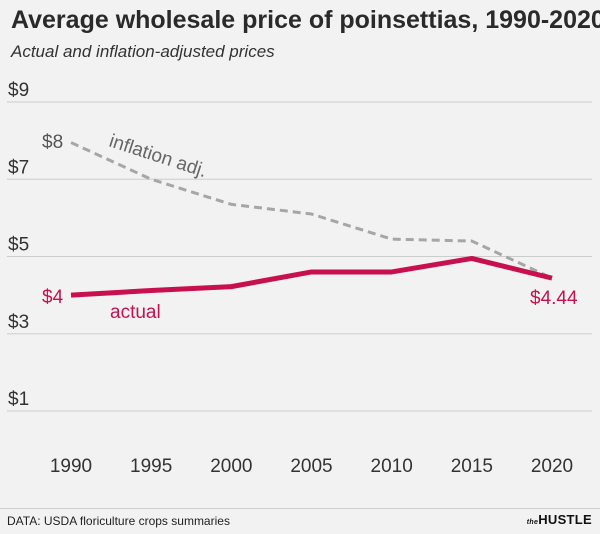 The width and height of the screenshot is (600, 534). What do you see at coordinates (231, 466) in the screenshot?
I see `x-tick-label-2000: 2000` at bounding box center [231, 466].